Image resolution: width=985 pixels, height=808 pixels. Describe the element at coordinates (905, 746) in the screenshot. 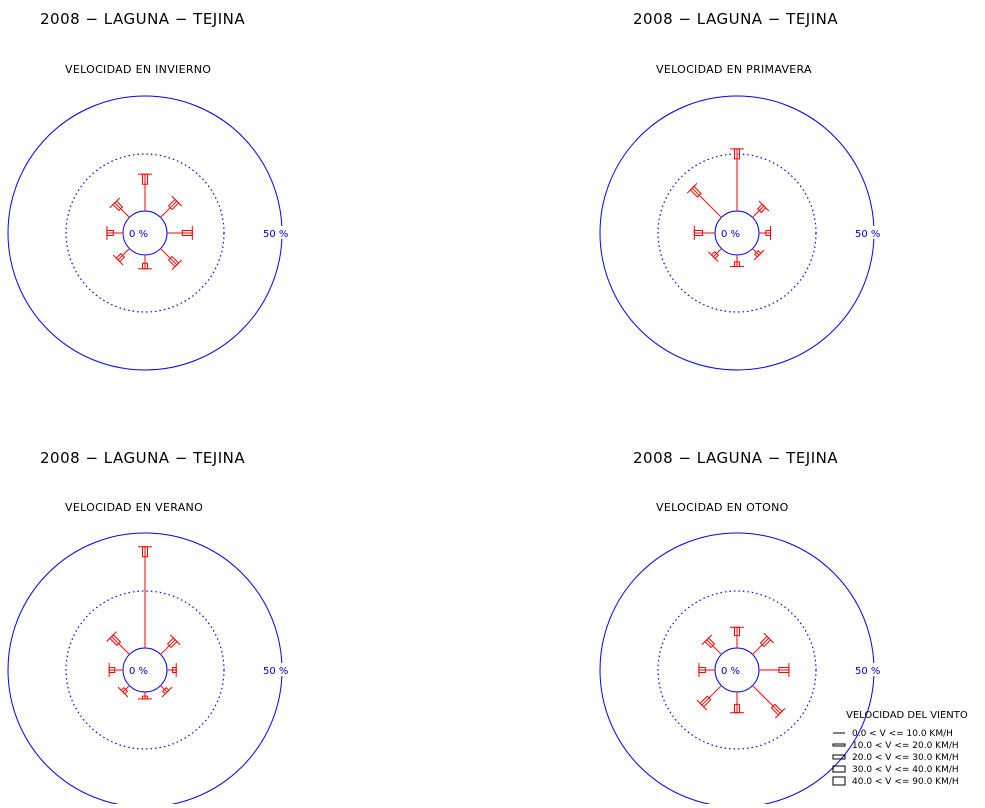

I see `legend-item: 10.0 < V <= 20.0 KM/H` at that location.